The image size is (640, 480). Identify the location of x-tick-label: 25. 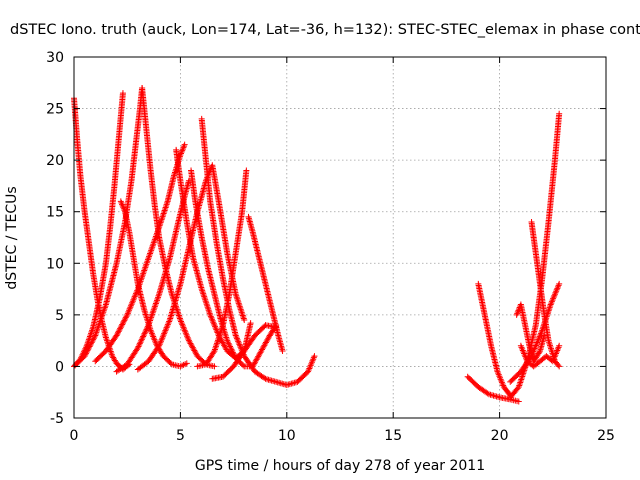
(606, 436).